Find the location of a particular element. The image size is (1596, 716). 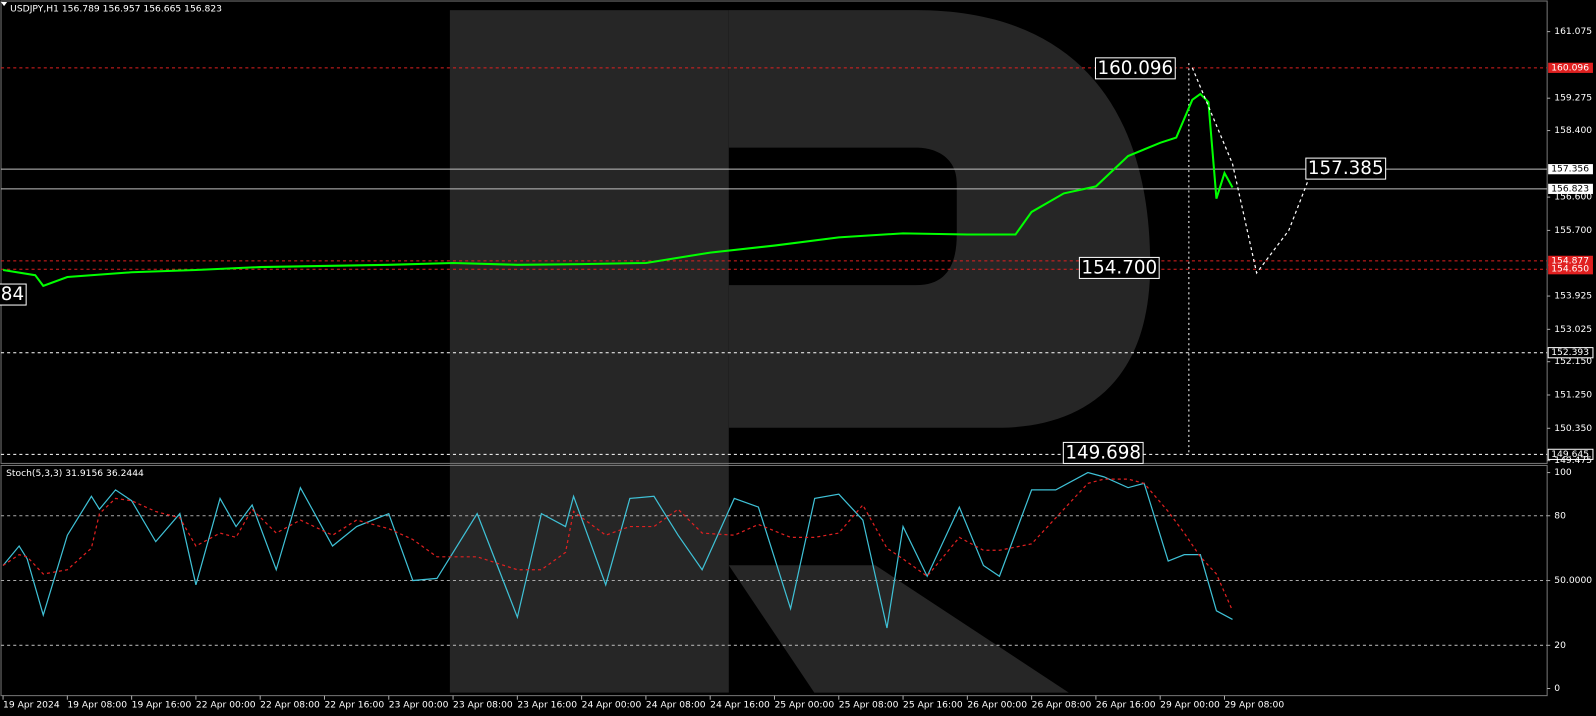

y-tick-label: 155.700 is located at coordinates (1573, 230).